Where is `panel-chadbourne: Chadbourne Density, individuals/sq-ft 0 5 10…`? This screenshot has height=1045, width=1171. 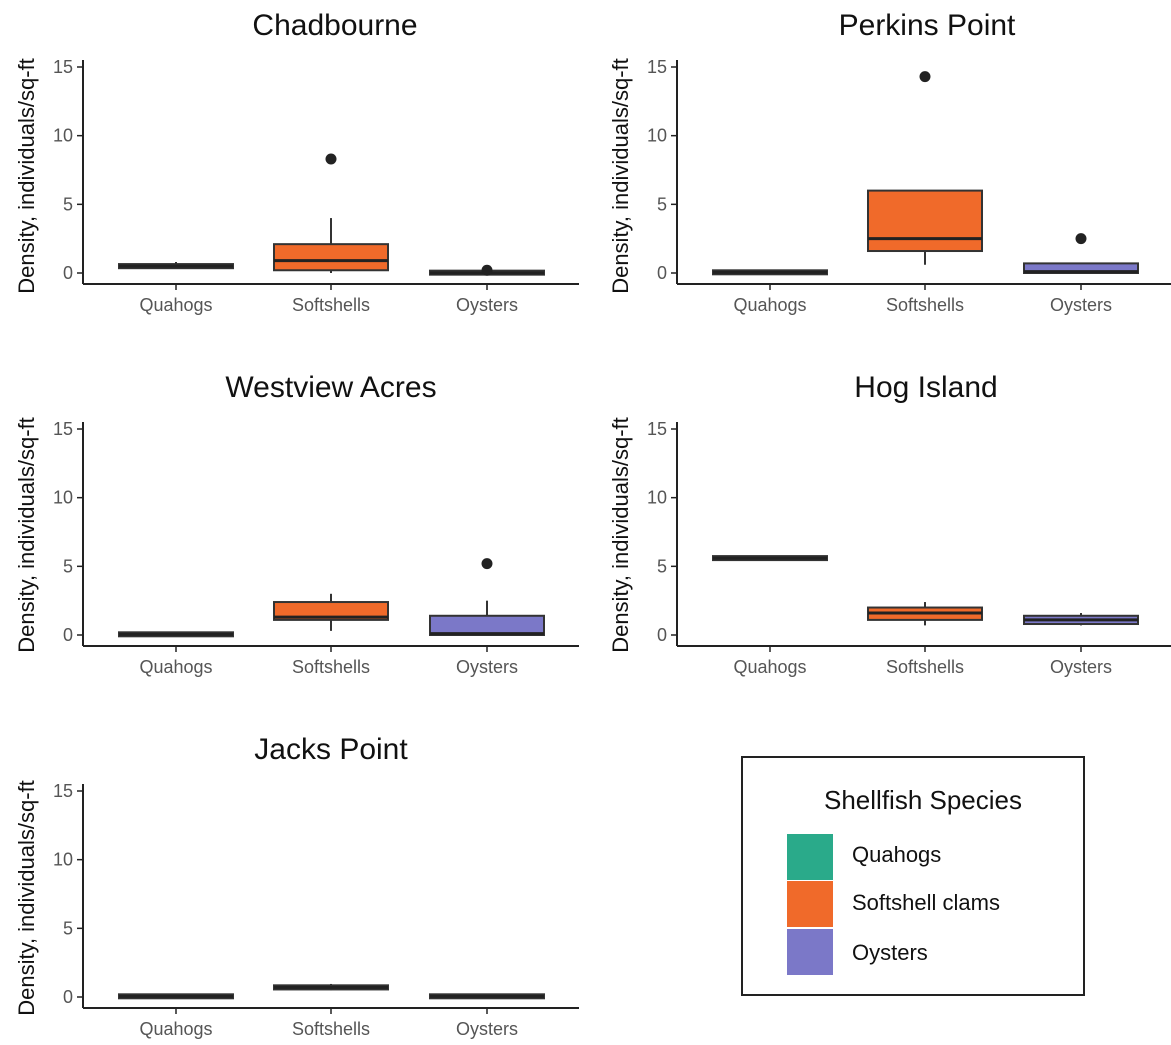
panel-chadbourne: Chadbourne Density, individuals/sq-ft 0 5 10… is located at coordinates (296, 162).